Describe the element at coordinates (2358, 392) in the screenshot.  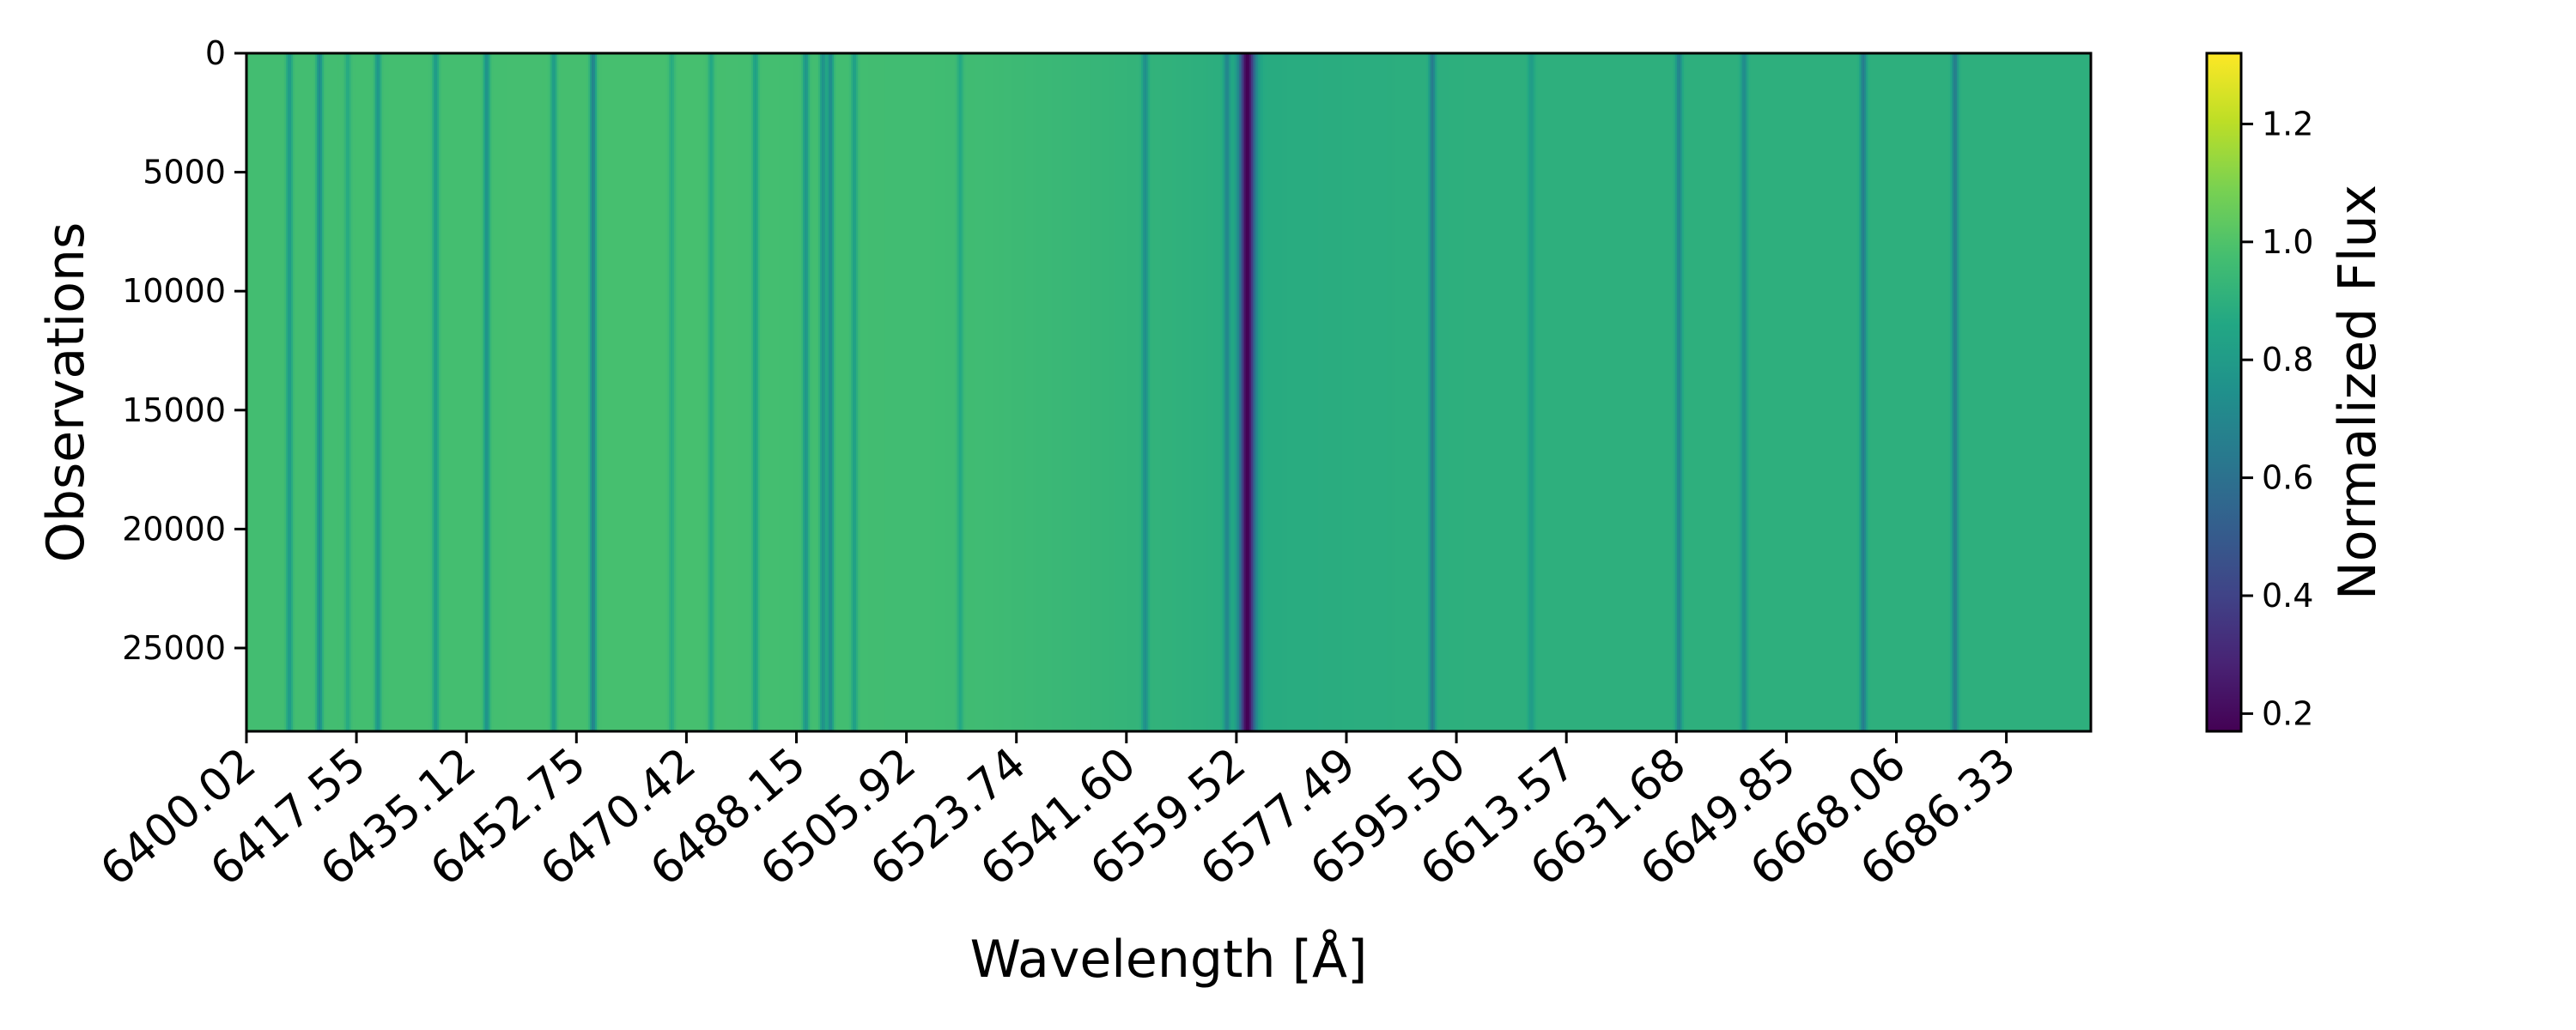
I see `colorbar-title: Normalized Flux` at that location.